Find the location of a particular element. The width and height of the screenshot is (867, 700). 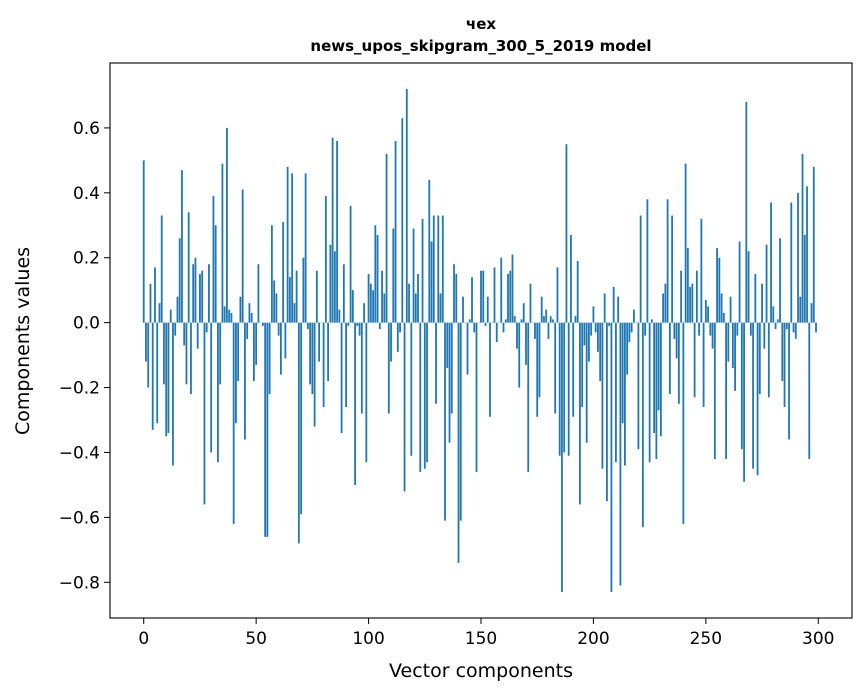

chart-title-line2: news_upos_skipgram_300_5_2019 model is located at coordinates (480, 46).